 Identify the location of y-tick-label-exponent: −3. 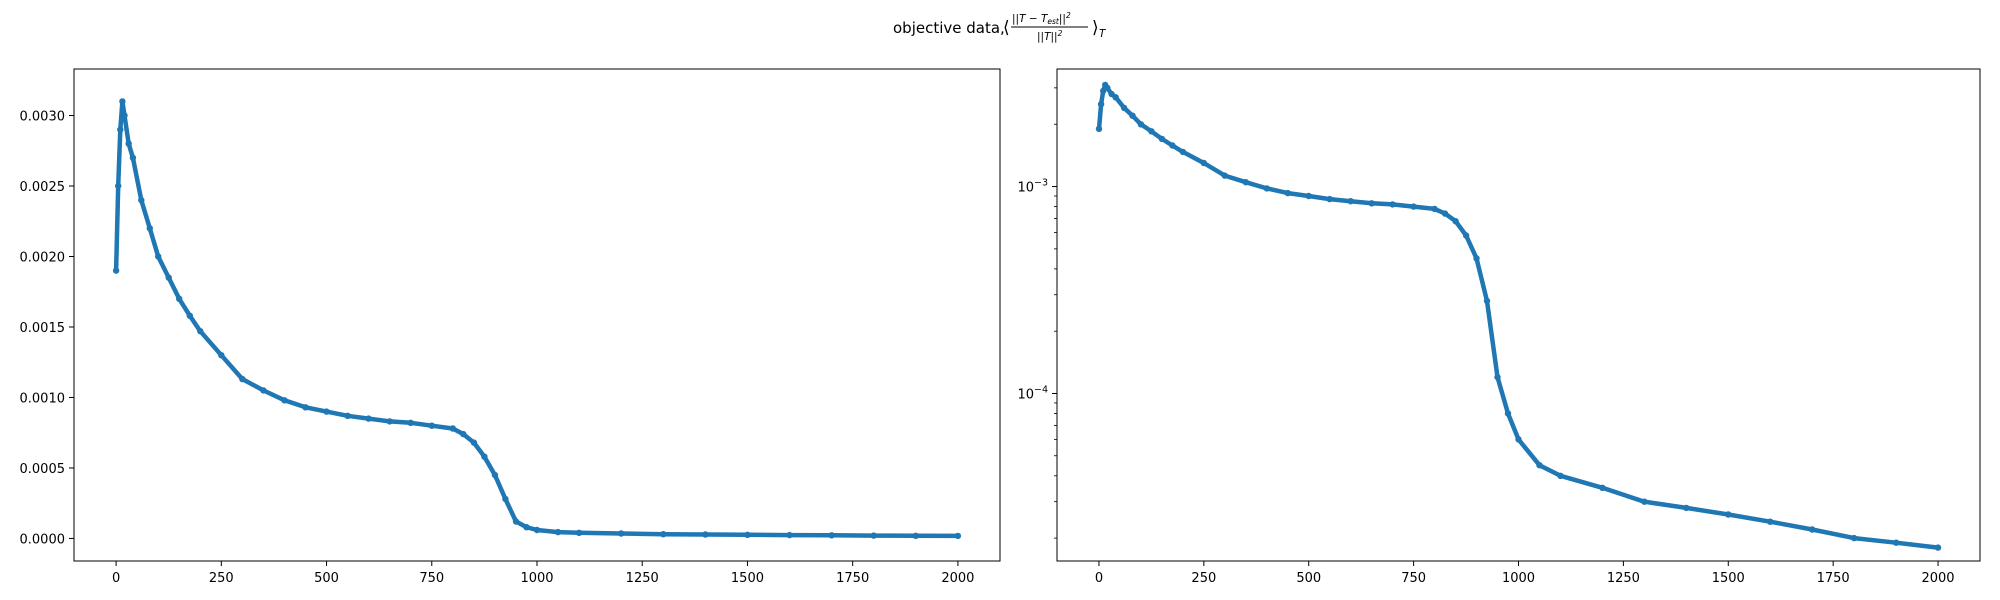
(1041, 183).